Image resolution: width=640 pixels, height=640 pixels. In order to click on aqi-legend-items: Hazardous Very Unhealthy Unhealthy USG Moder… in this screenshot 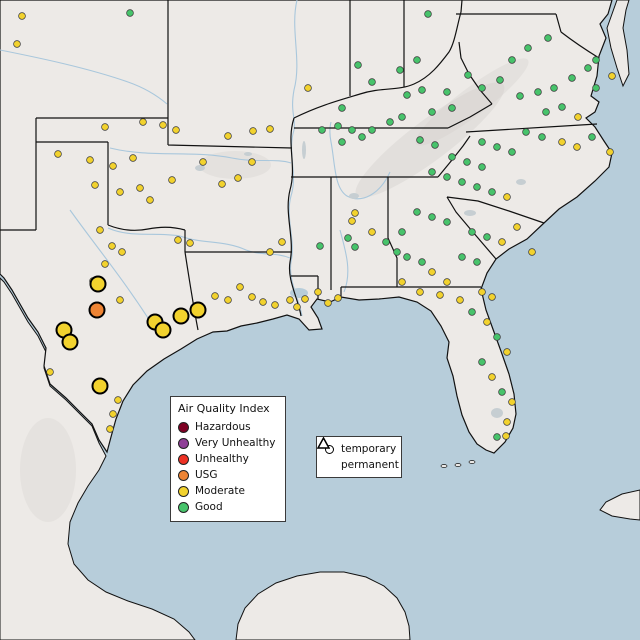, I will do `click(228, 467)`.